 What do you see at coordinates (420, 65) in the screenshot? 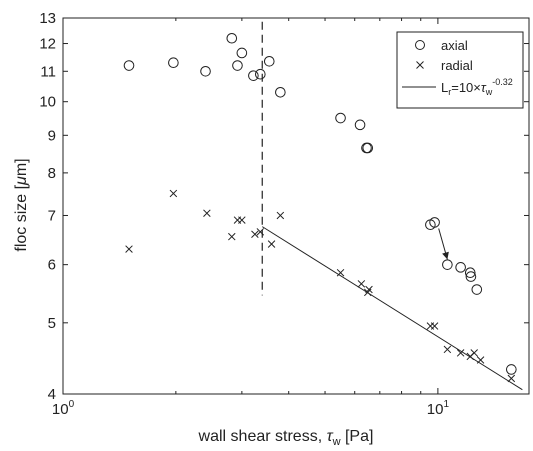
I see `cross-icon` at bounding box center [420, 65].